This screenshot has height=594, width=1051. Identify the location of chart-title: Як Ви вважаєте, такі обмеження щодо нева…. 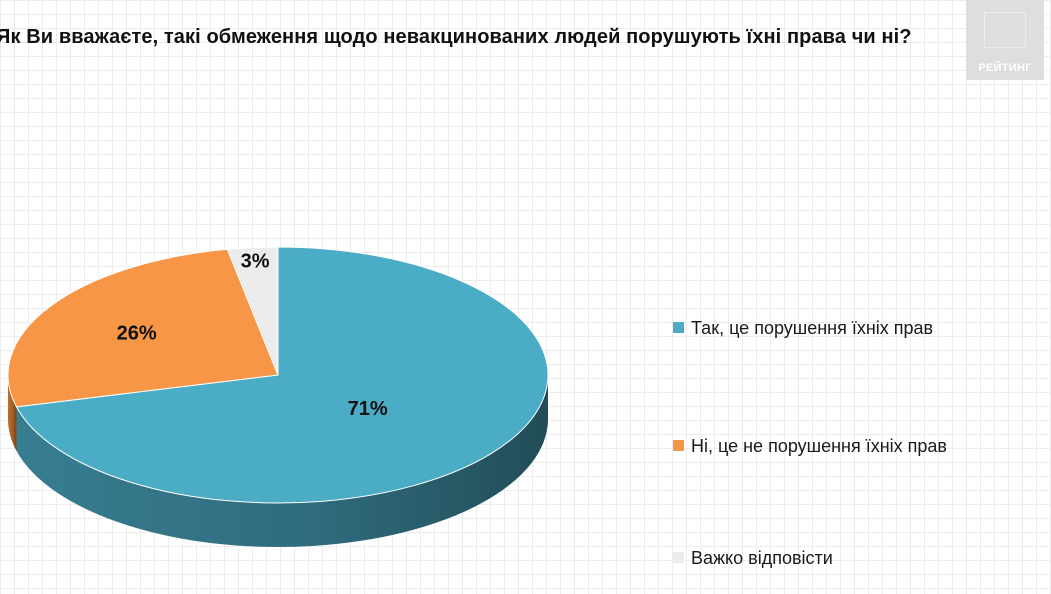
(456, 37).